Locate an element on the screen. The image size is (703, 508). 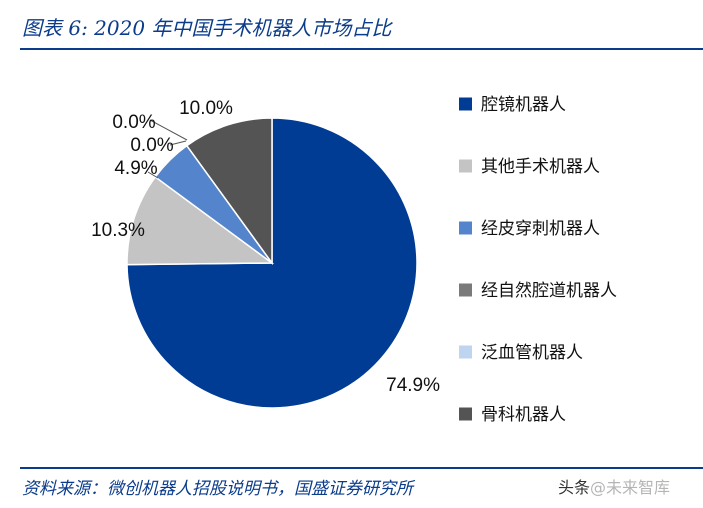
data-label-5: 0.0% is located at coordinates (151, 145).